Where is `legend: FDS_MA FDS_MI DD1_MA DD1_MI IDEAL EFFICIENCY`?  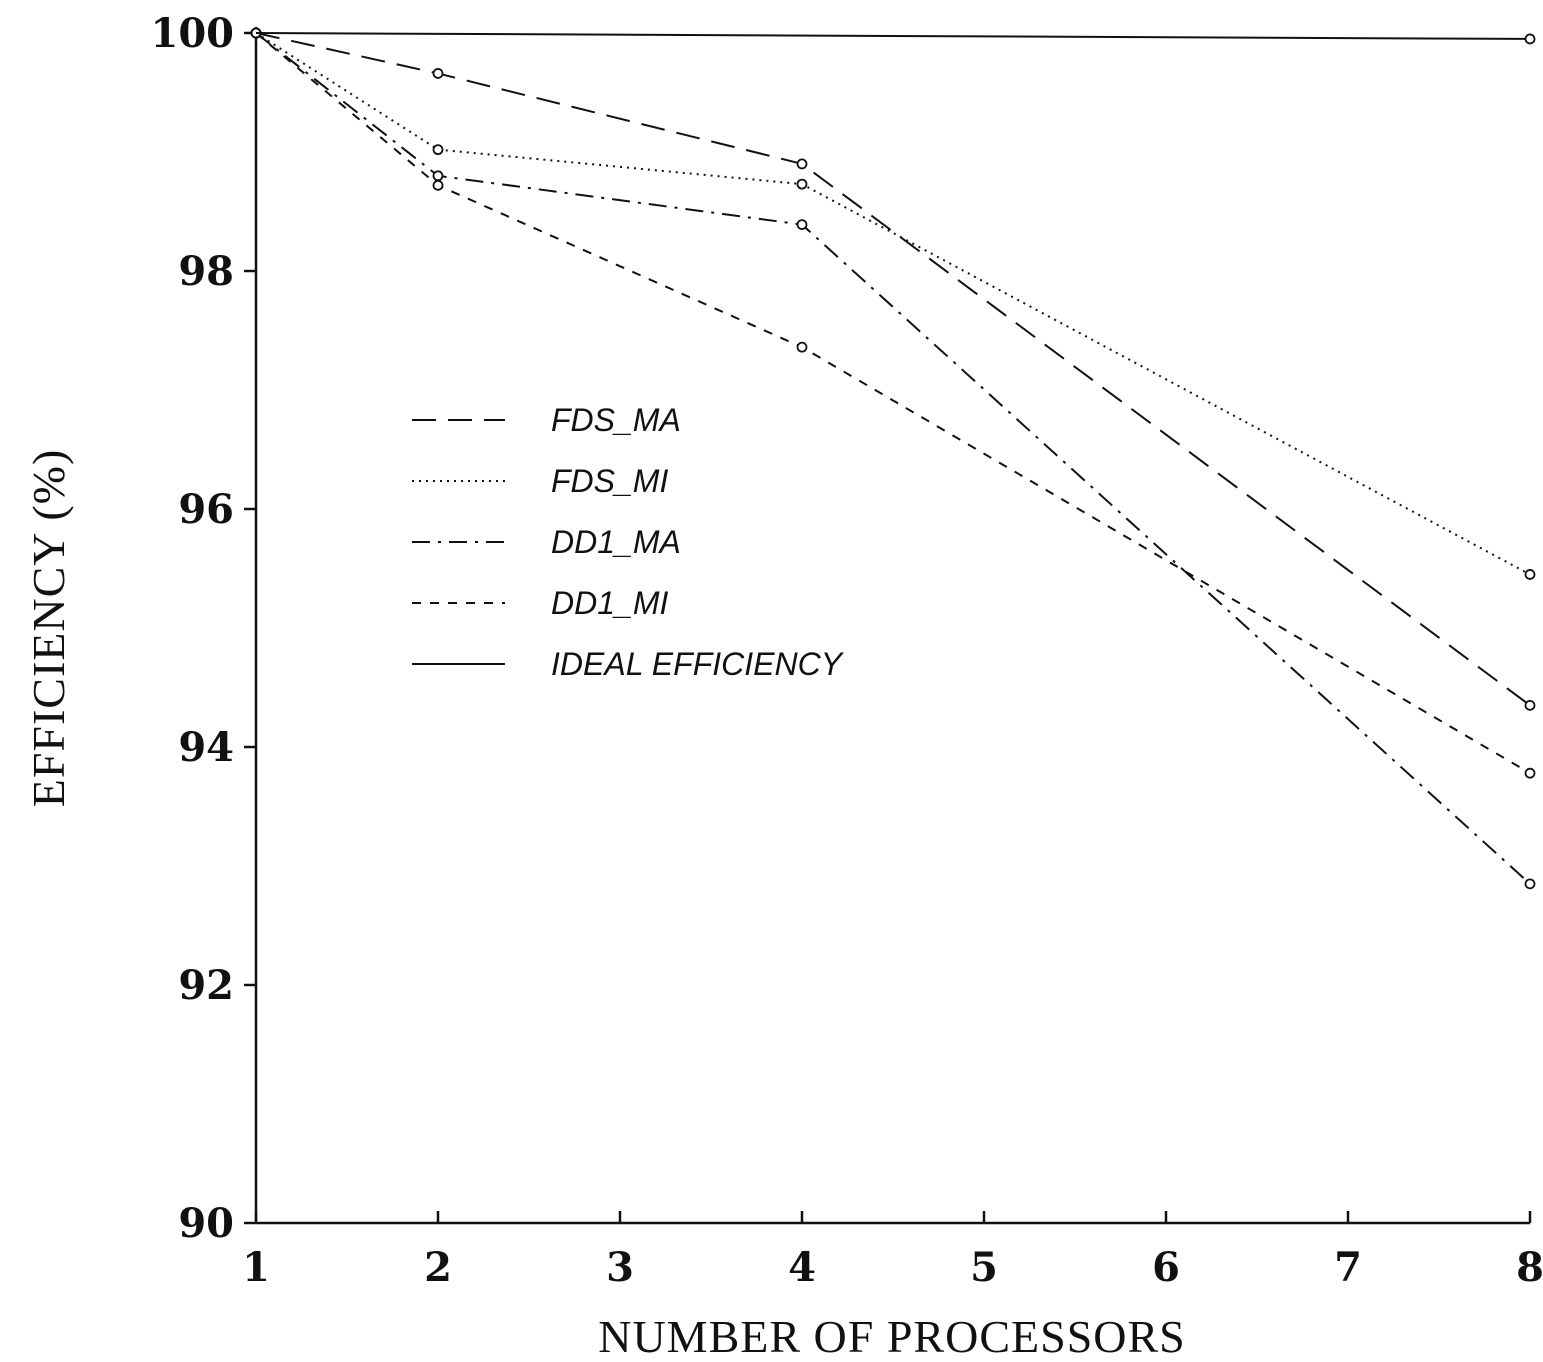
legend: FDS_MA FDS_MI DD1_MA DD1_MI IDEAL EFFICIENCY is located at coordinates (628, 542).